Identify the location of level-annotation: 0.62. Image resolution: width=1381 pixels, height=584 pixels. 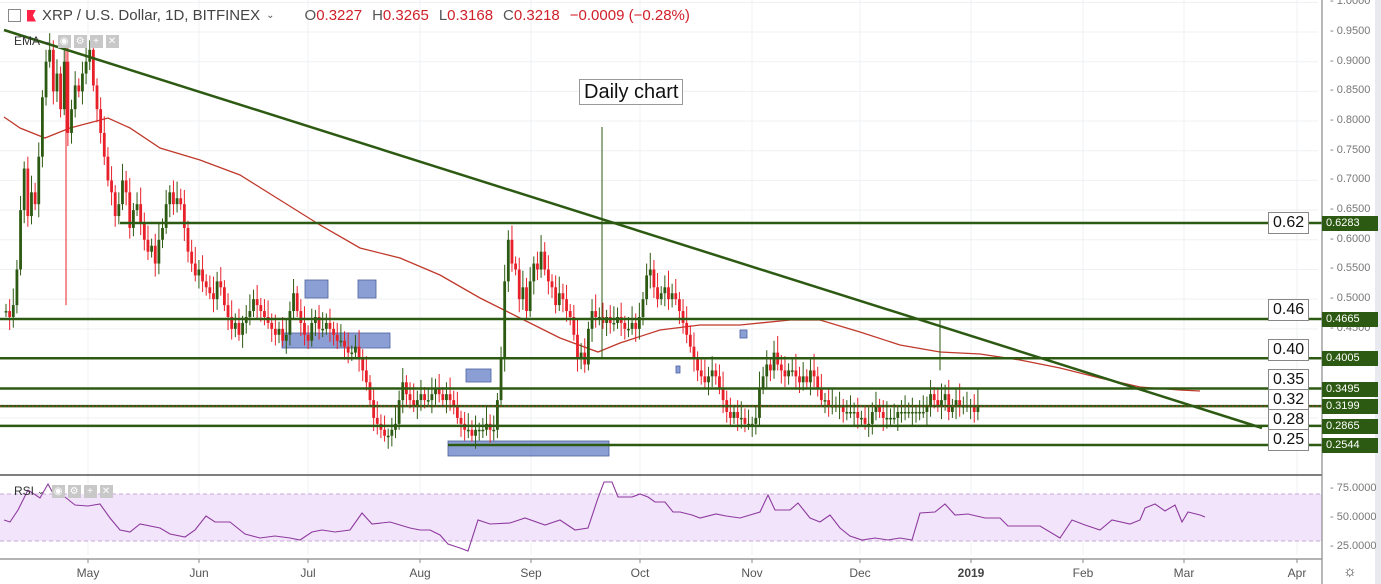
(1289, 223).